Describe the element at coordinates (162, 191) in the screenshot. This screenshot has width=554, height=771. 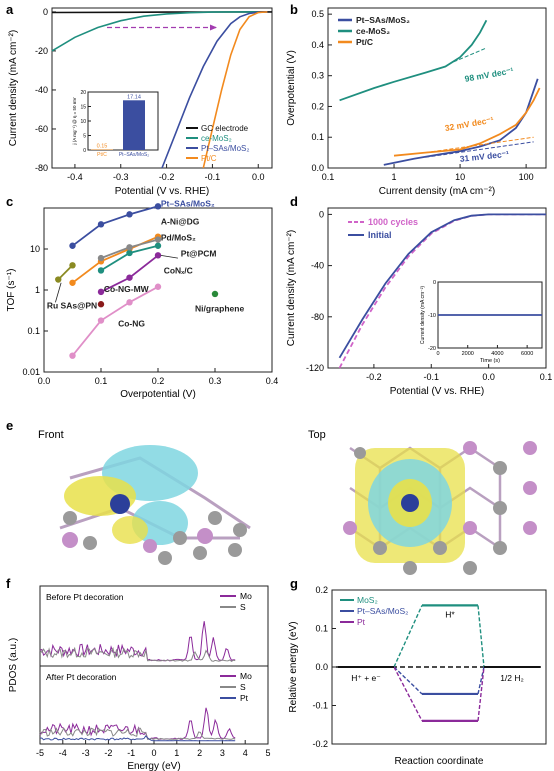
I see `x-axis-label: Potential (V vs. RHE)` at that location.